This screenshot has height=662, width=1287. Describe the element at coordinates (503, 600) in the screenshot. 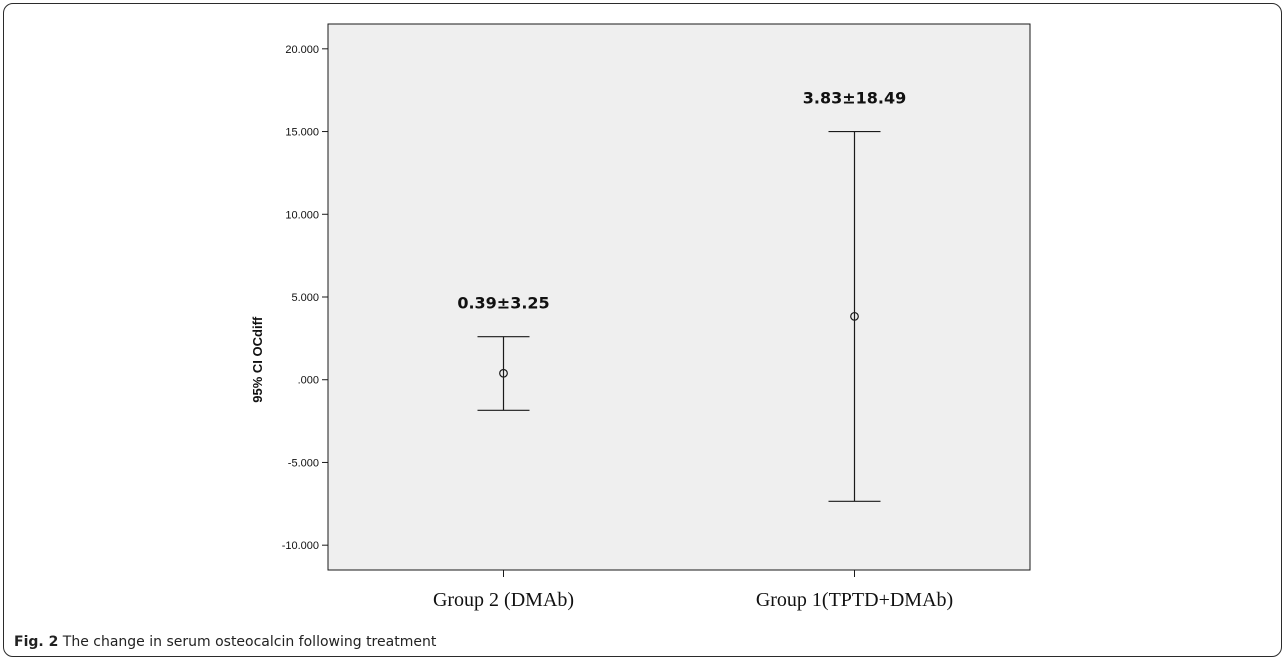

I see `x-category-label: Group 2 (DMAb)` at that location.